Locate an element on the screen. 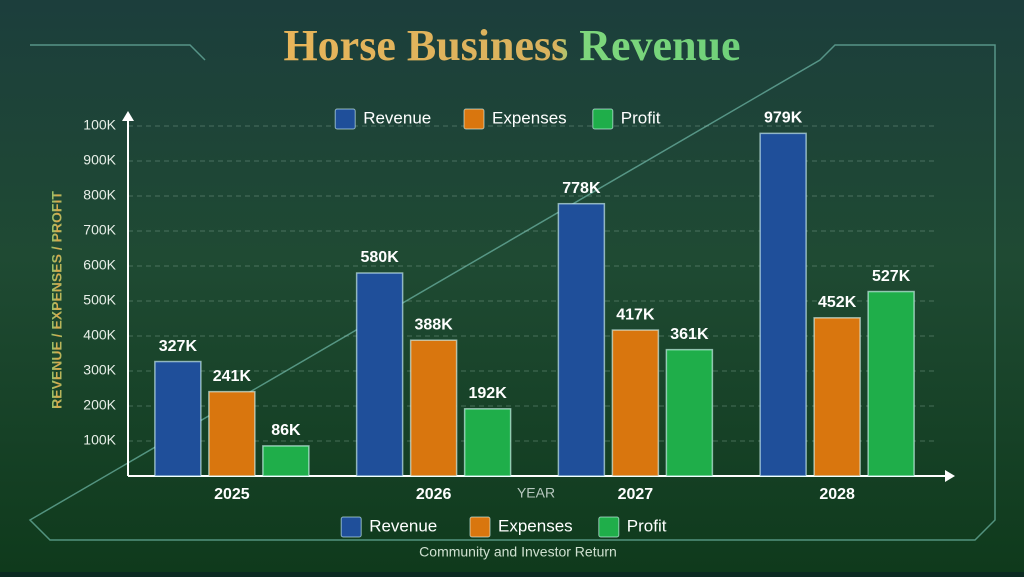 This screenshot has height=577, width=1024. data-label: 192K is located at coordinates (488, 393).